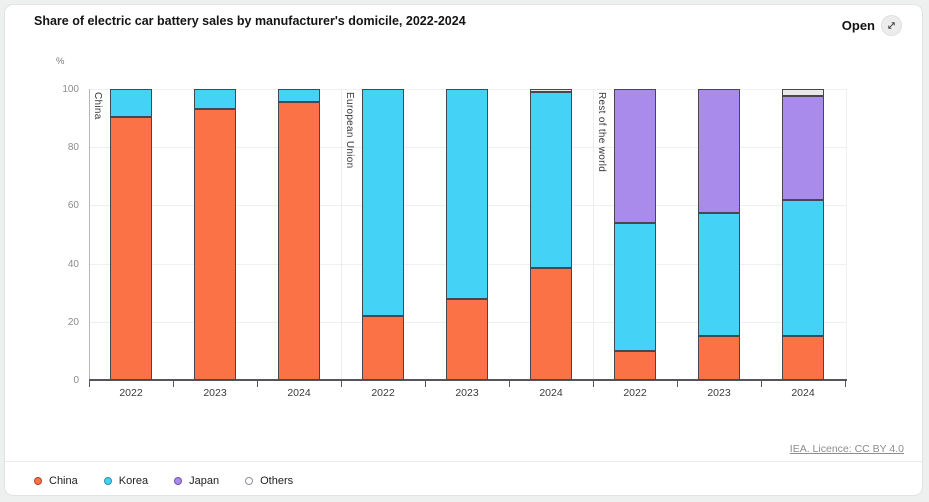  What do you see at coordinates (73, 148) in the screenshot?
I see `y-tick-label: 80` at bounding box center [73, 148].